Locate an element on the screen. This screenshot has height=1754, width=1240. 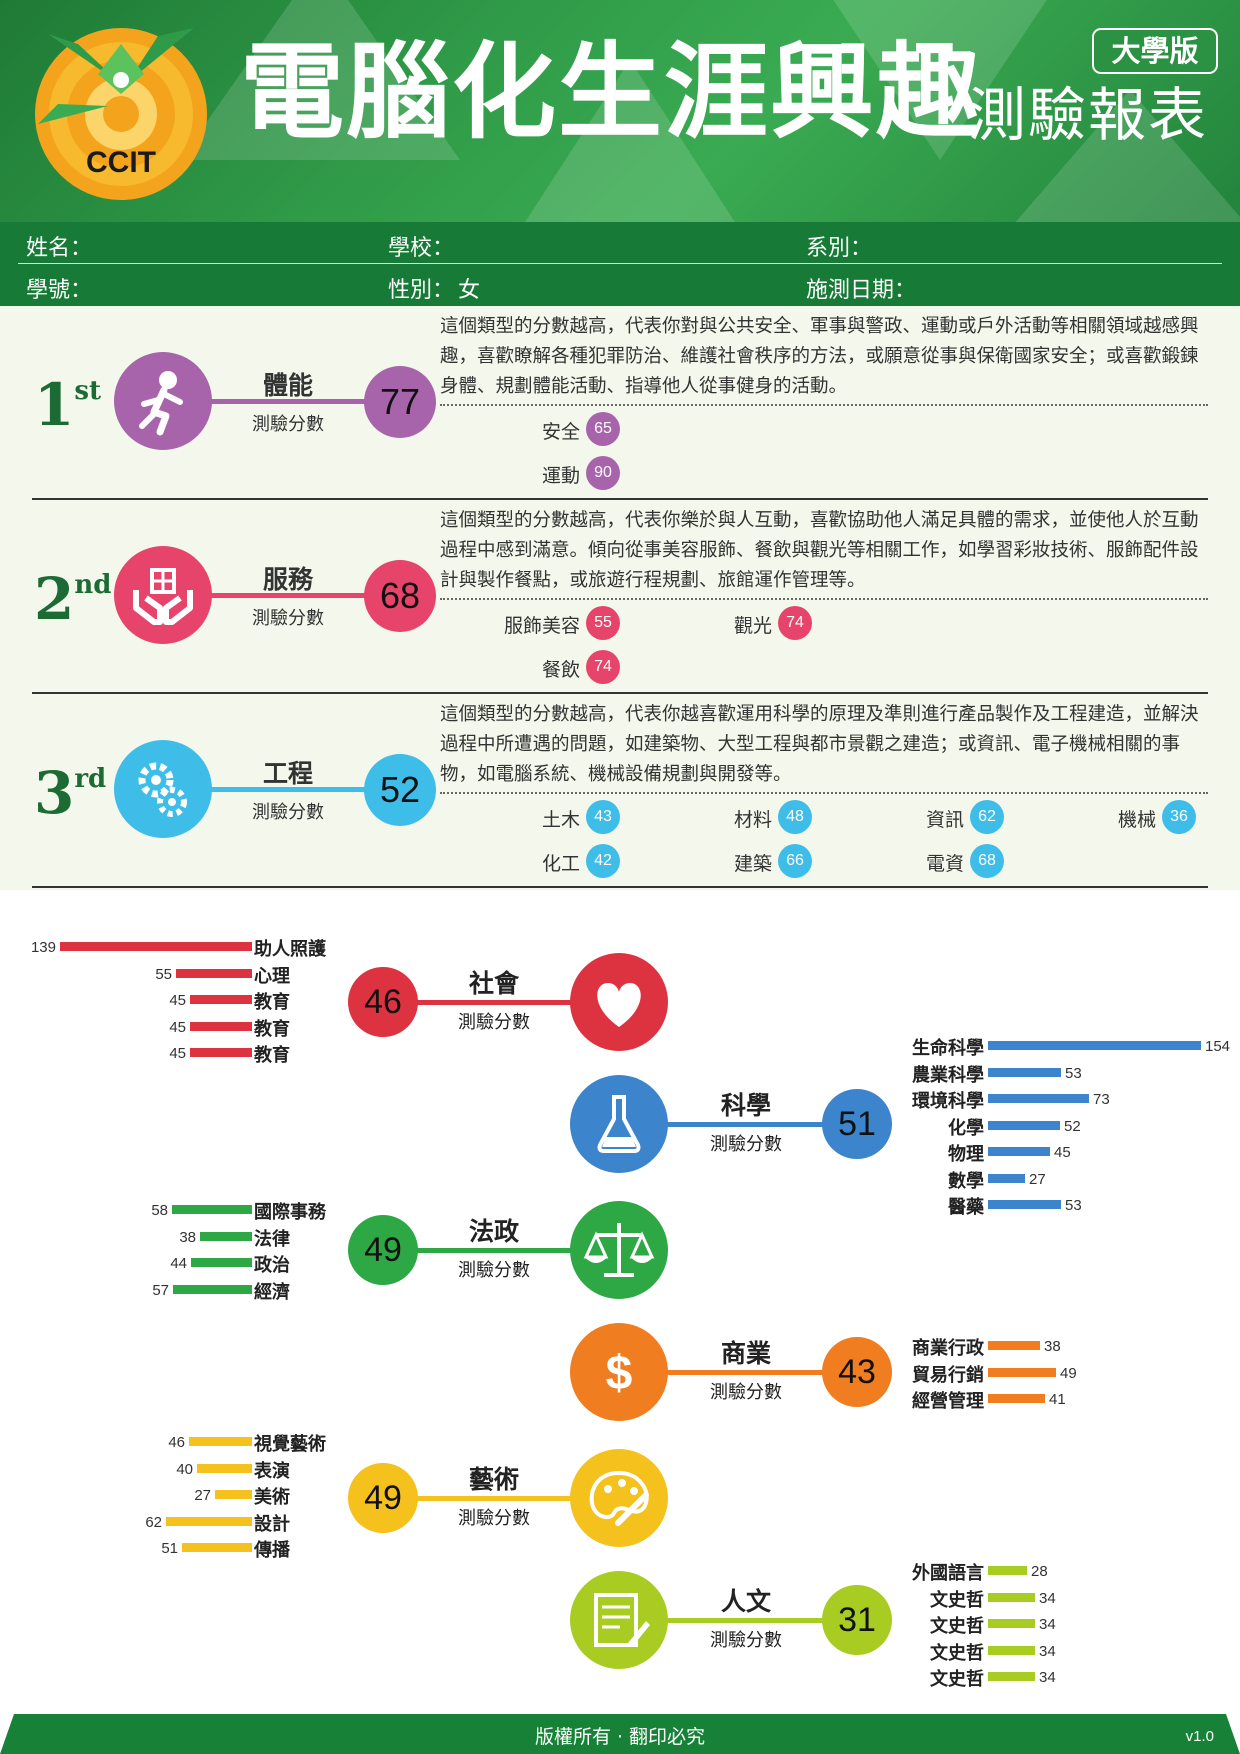
bar-label: 助人照護 is located at coordinates (290, 949).